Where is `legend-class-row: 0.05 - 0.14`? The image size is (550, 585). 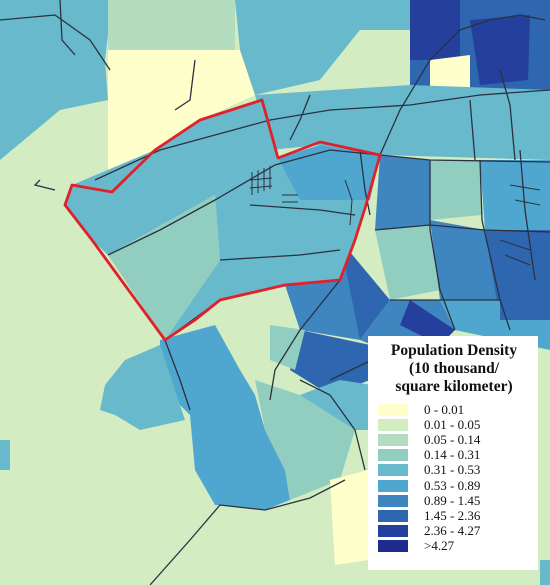 legend-class-row: 0.05 - 0.14 is located at coordinates (454, 439).